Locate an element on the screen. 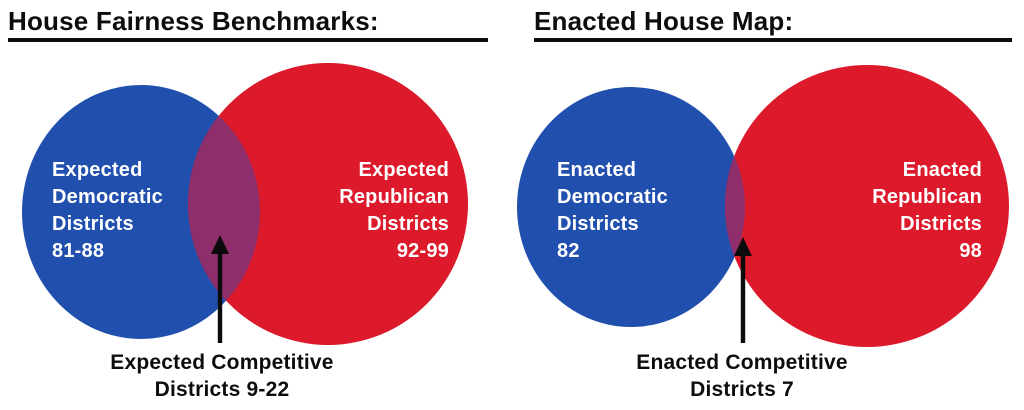  enacted-democratic-circle is located at coordinates (631, 207).